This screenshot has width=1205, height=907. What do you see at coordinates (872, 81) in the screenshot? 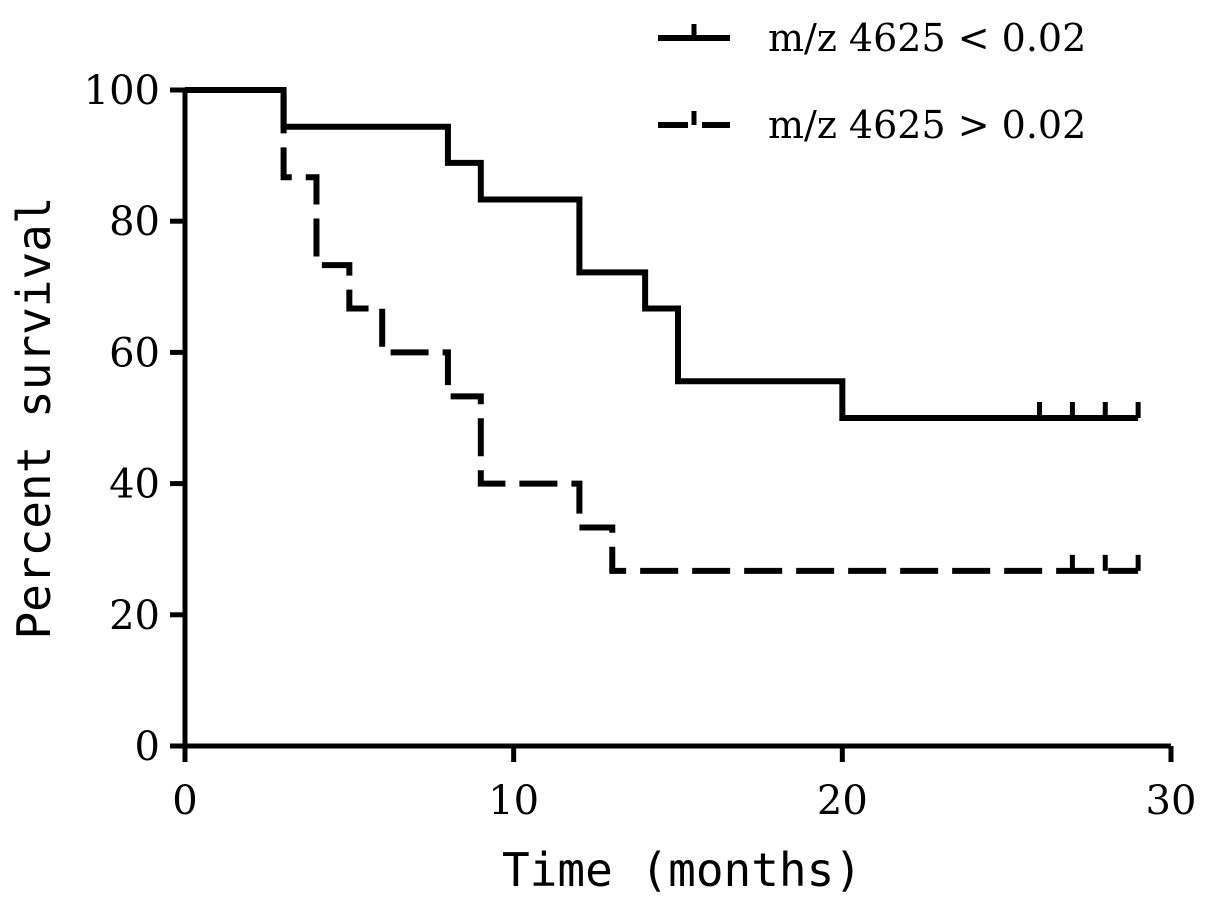
I see `legend: m/z 4625 < 0.02 m/z 4625 > 0.02` at bounding box center [872, 81].